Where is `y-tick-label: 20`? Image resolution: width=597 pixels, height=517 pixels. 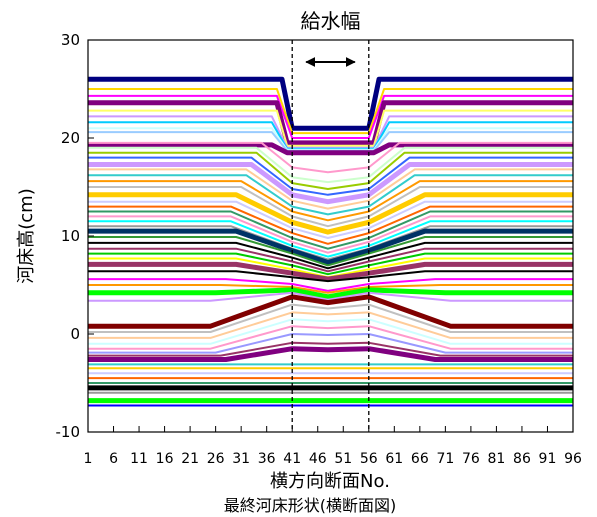
y-tick-label: 20 is located at coordinates (70, 138).